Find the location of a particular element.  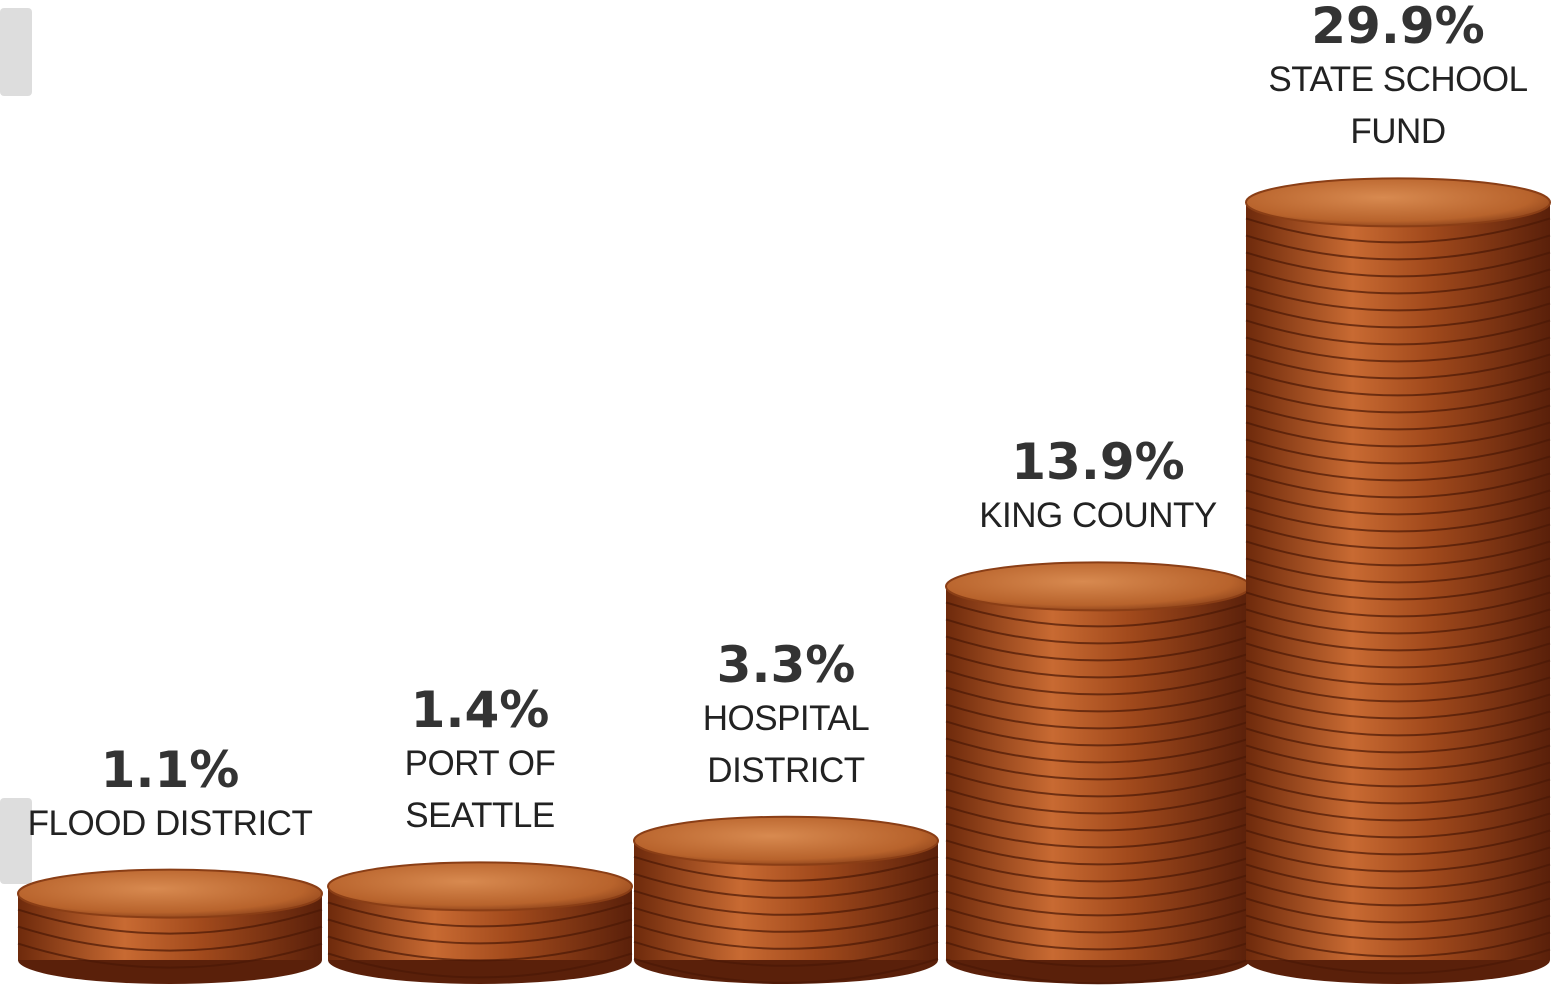

stack-label: 3.3% HOSPITAL DISTRICT is located at coordinates (786, 717).